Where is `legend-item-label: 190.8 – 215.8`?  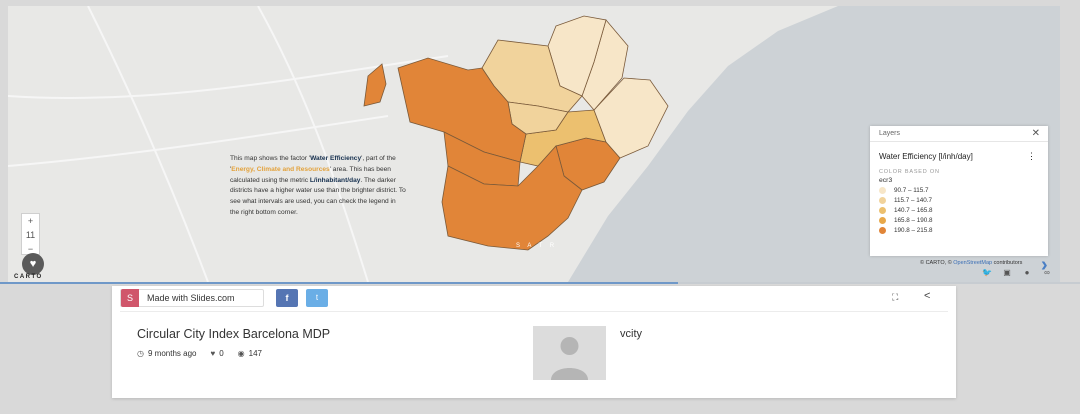
legend-item-label: 190.8 – 215.8 is located at coordinates (913, 230).